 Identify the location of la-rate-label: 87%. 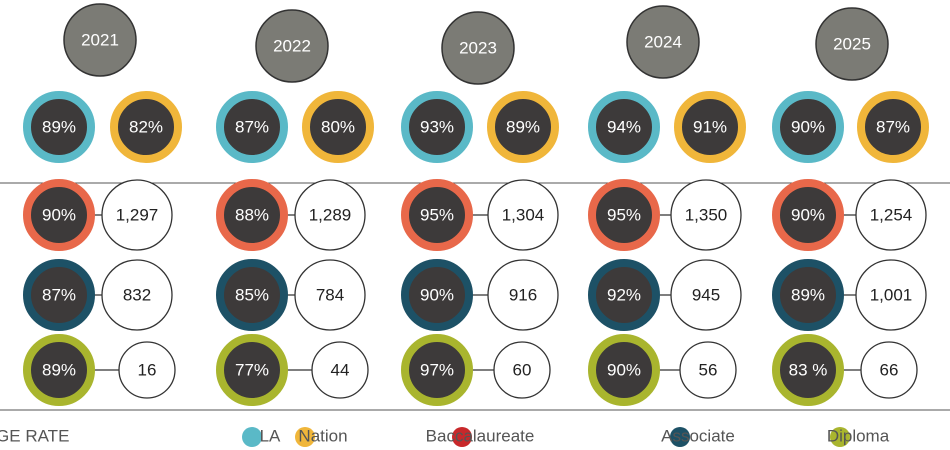
(252, 126).